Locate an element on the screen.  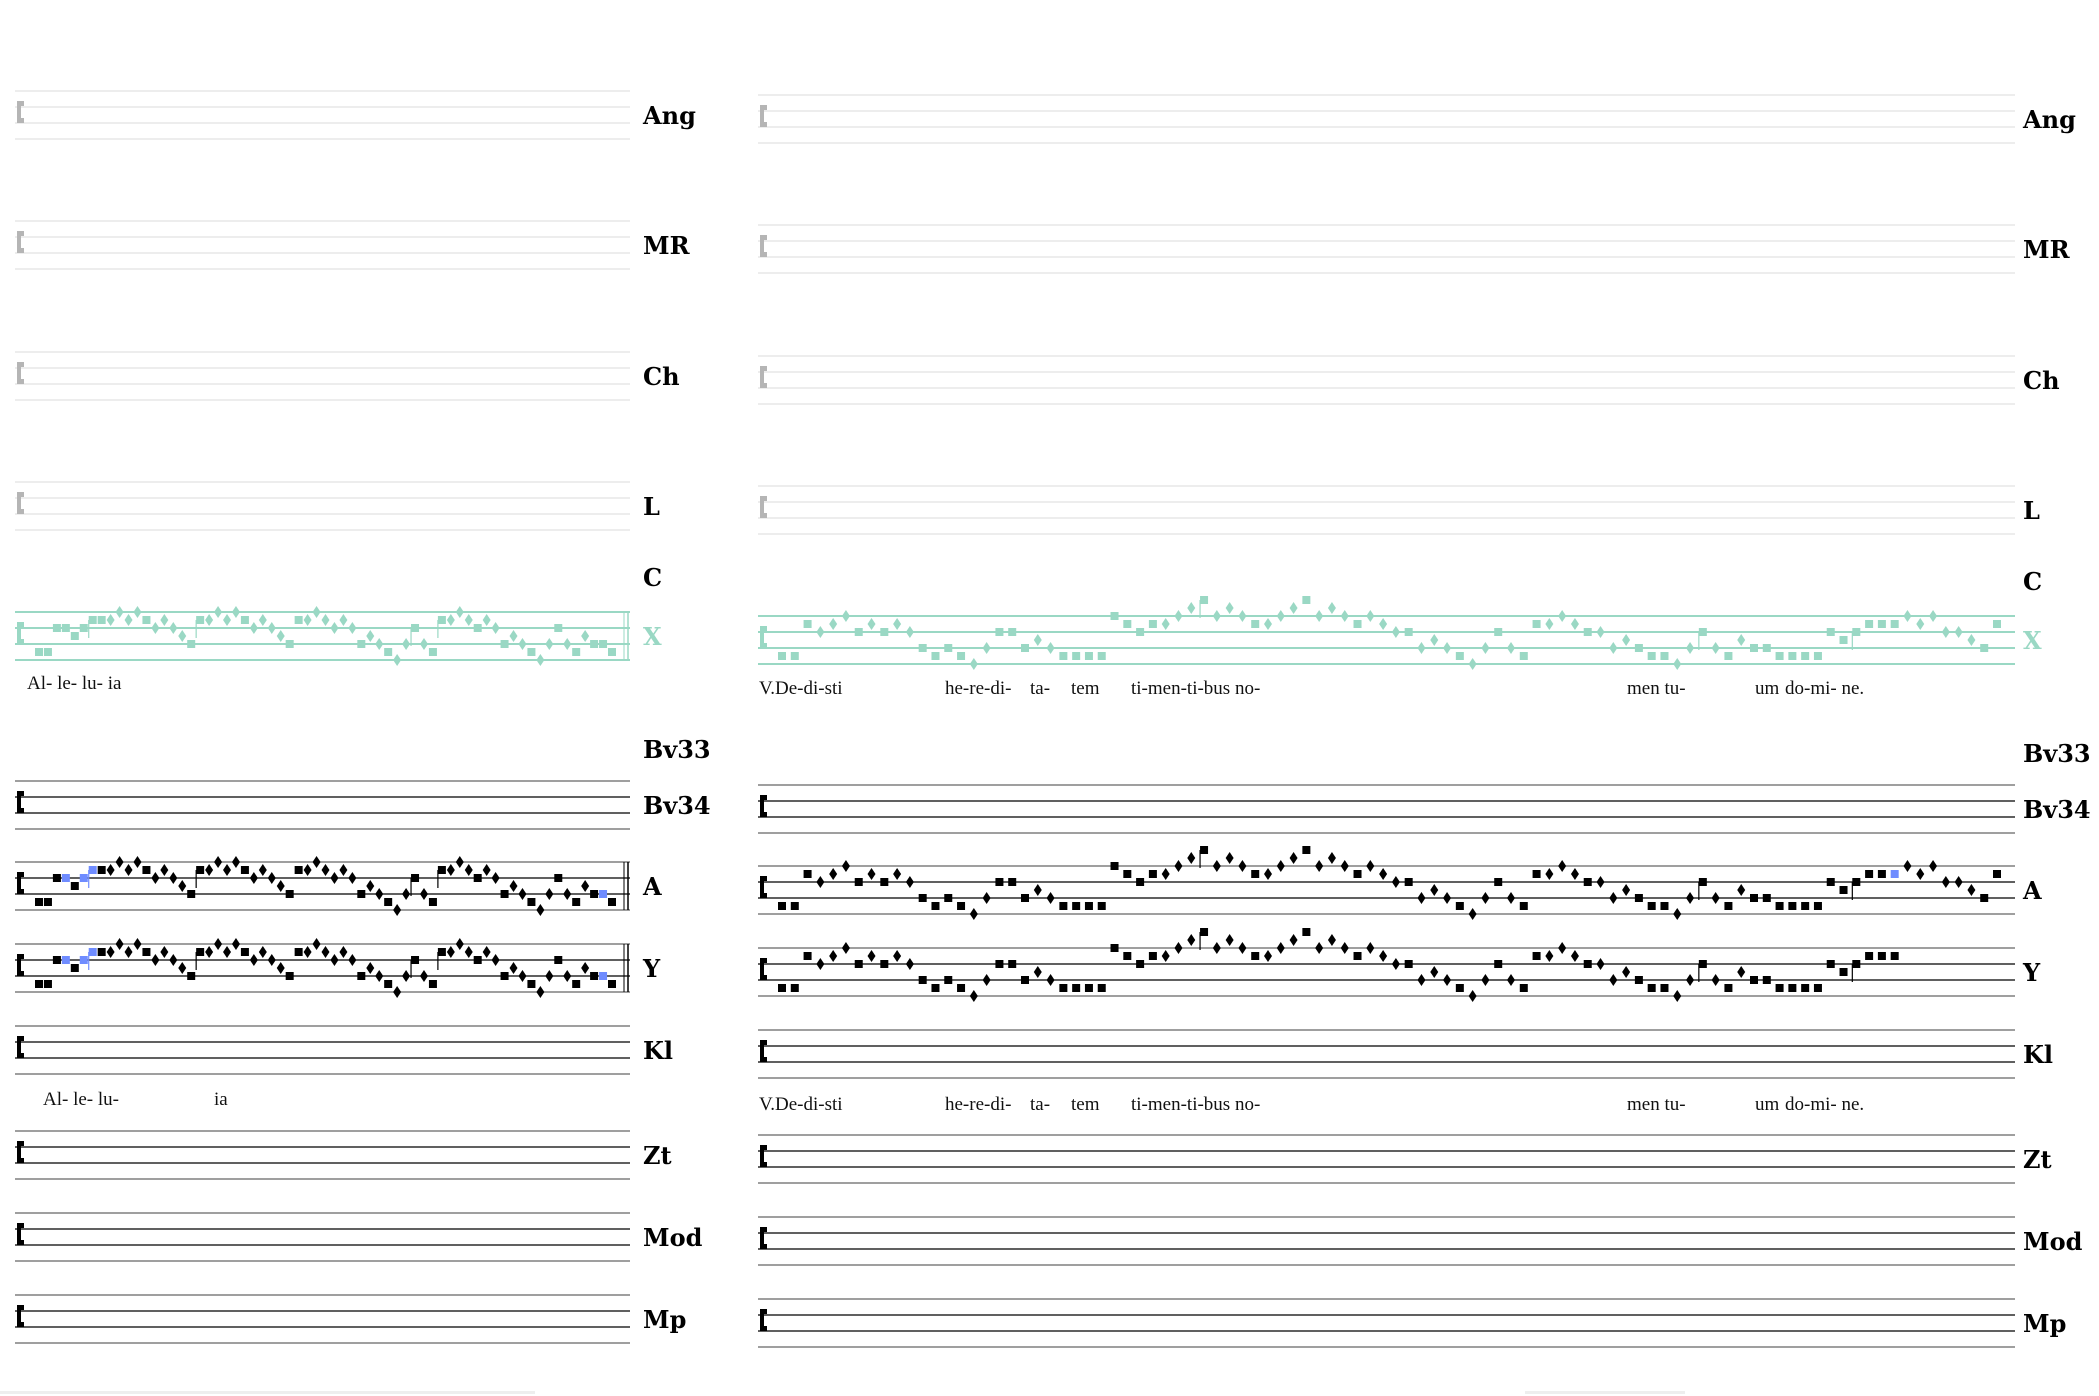
staff-label-l: L is located at coordinates (2031, 510).